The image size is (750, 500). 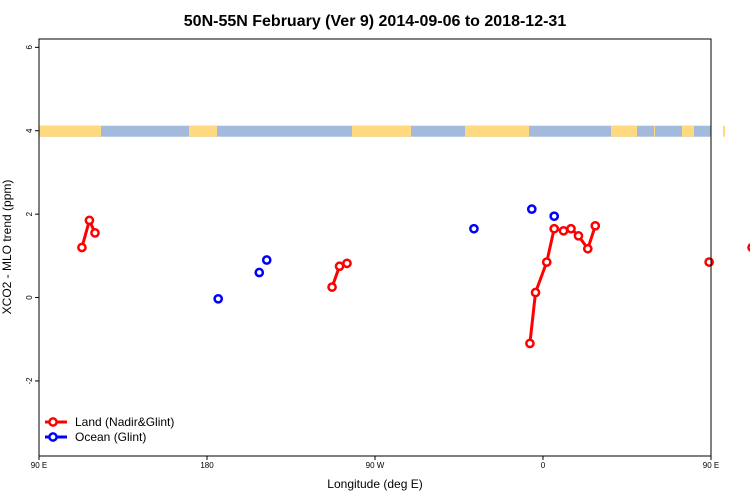 What do you see at coordinates (374, 484) in the screenshot?
I see `x-axis-label: Longitude (deg E)` at bounding box center [374, 484].